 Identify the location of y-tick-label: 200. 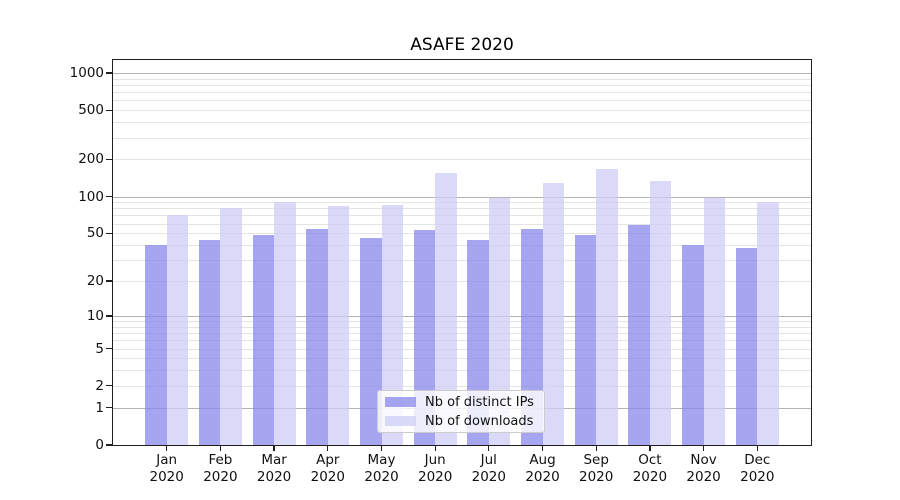
(91, 159).